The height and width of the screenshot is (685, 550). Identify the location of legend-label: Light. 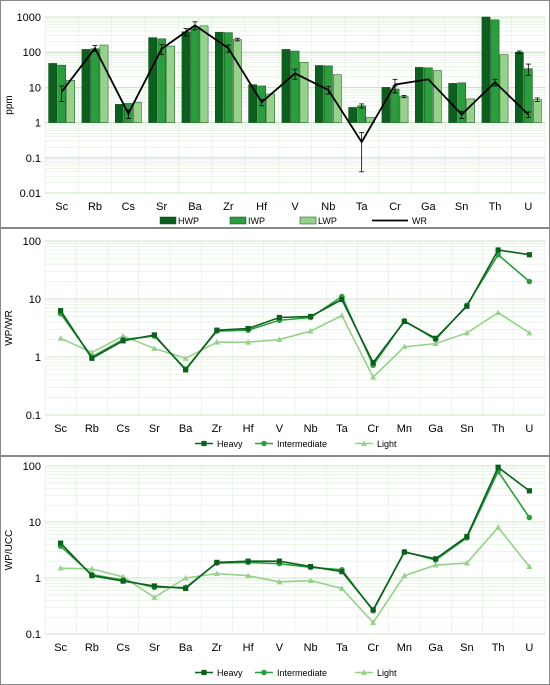
(387, 444).